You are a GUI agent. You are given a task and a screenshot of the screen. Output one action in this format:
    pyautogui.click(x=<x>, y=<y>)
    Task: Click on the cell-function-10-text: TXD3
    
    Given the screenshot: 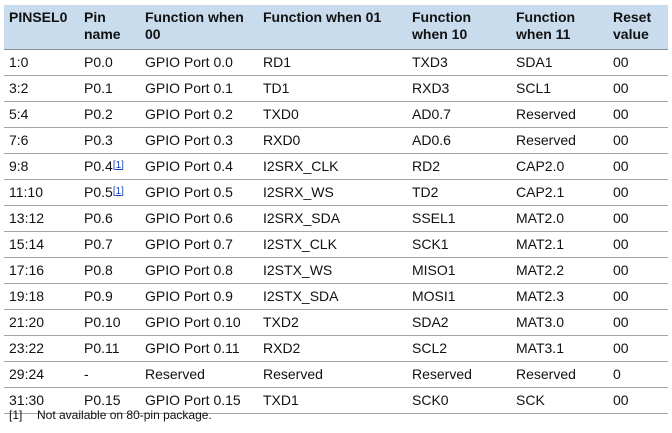 What is the action you would take?
    pyautogui.click(x=430, y=61)
    